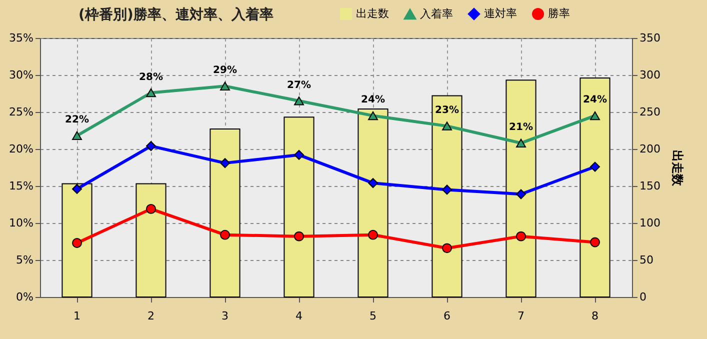 This screenshot has width=707, height=339. What do you see at coordinates (25, 260) in the screenshot?
I see `y-tick-label: 5%` at bounding box center [25, 260].